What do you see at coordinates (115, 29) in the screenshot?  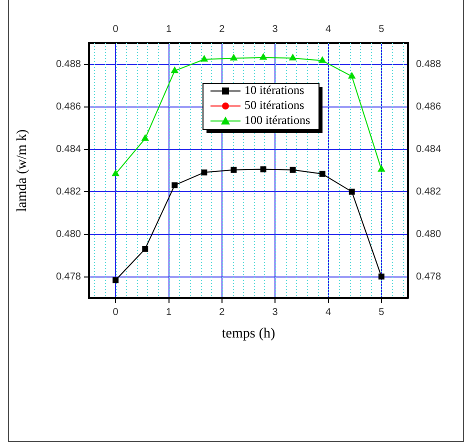 I see `x-tick-label: 0` at bounding box center [115, 29].